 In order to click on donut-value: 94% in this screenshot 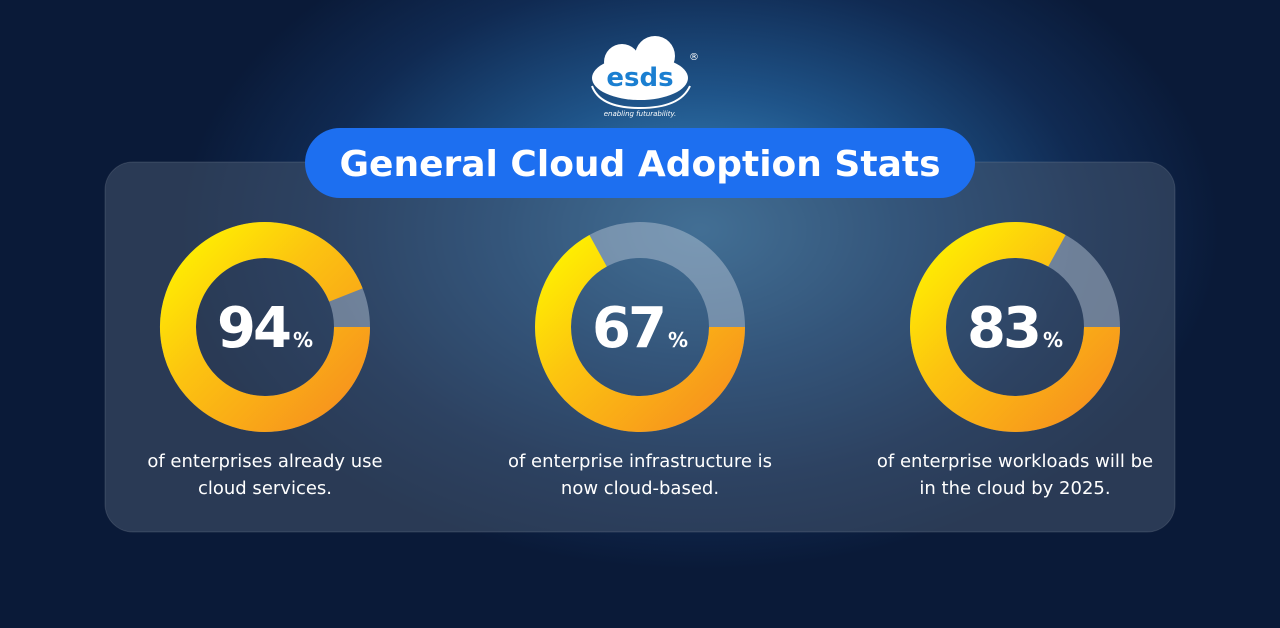, I will do `click(265, 328)`.